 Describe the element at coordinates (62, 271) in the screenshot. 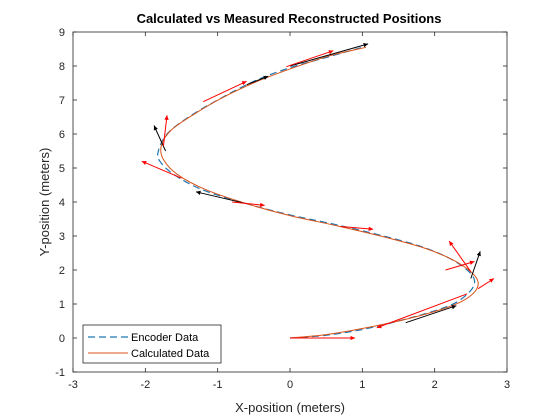

I see `y-tick-label: 2` at that location.